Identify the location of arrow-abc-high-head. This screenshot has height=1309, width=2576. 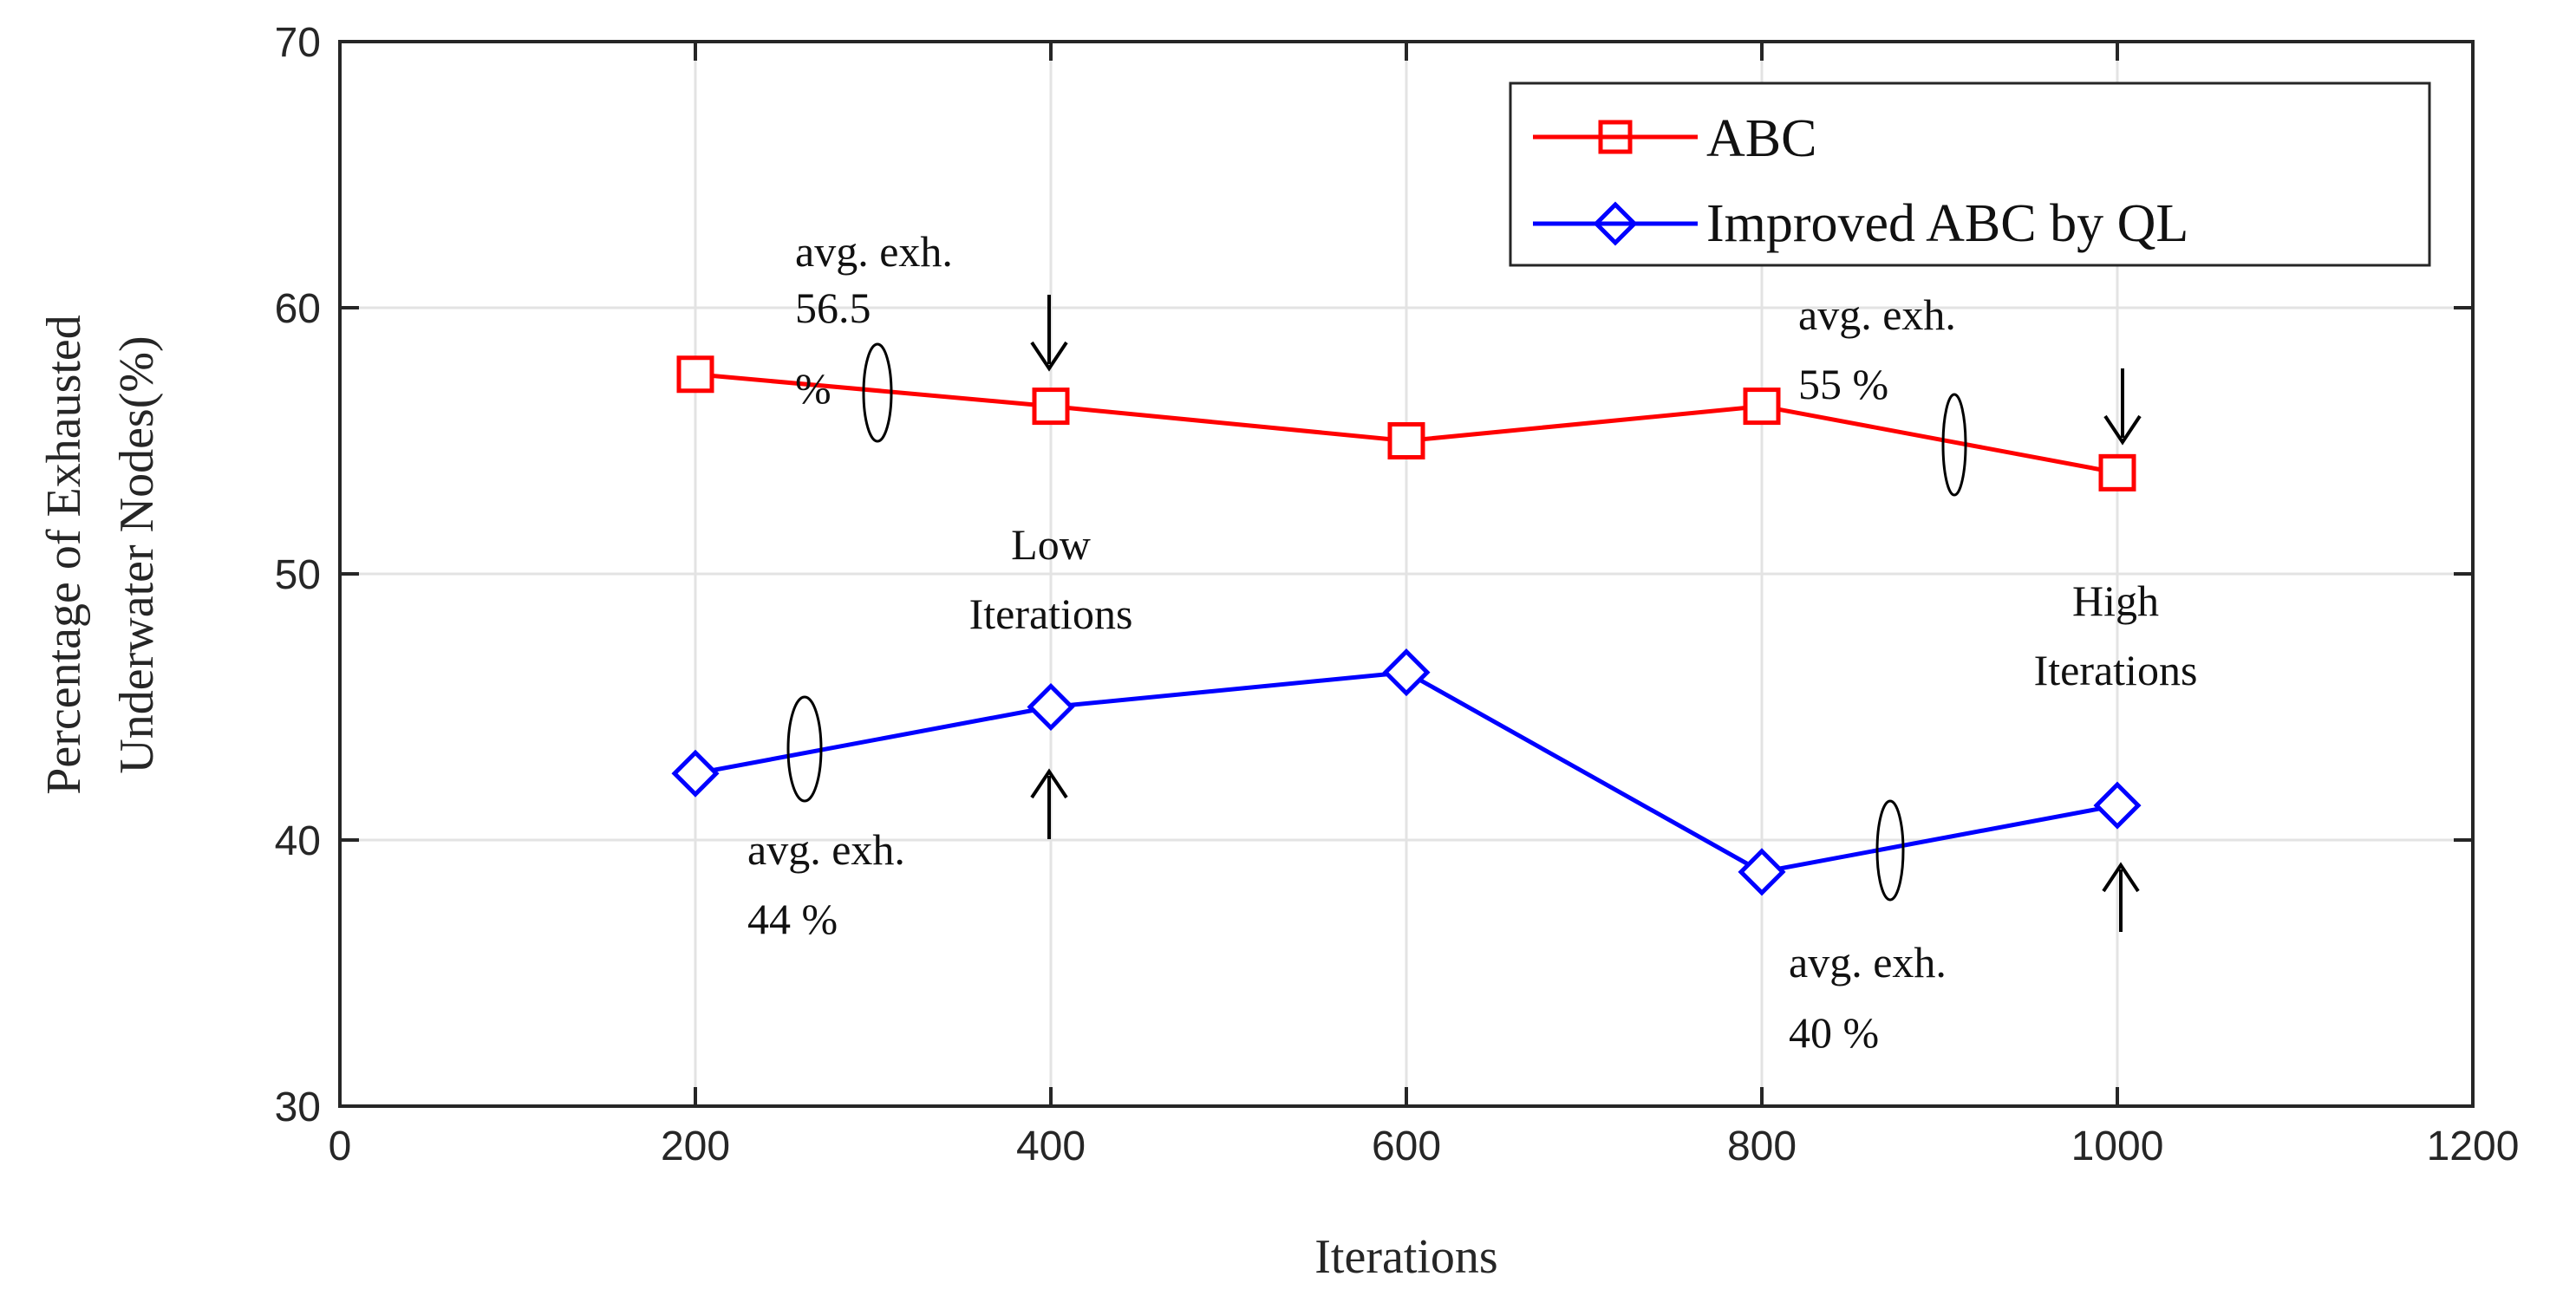
(2122, 430).